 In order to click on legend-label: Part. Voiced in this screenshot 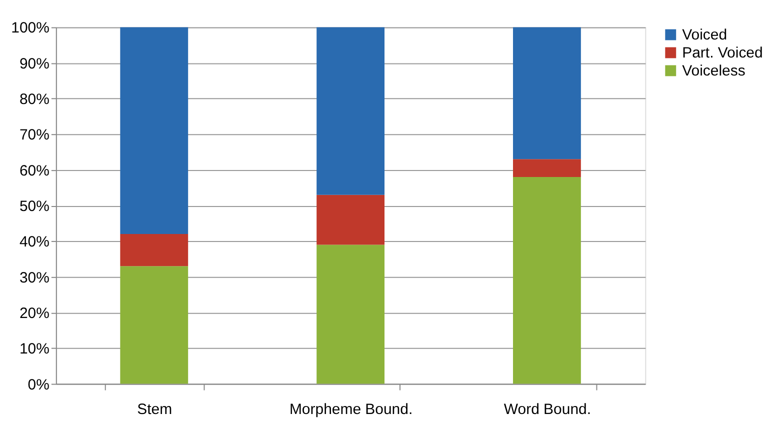, I will do `click(722, 53)`.